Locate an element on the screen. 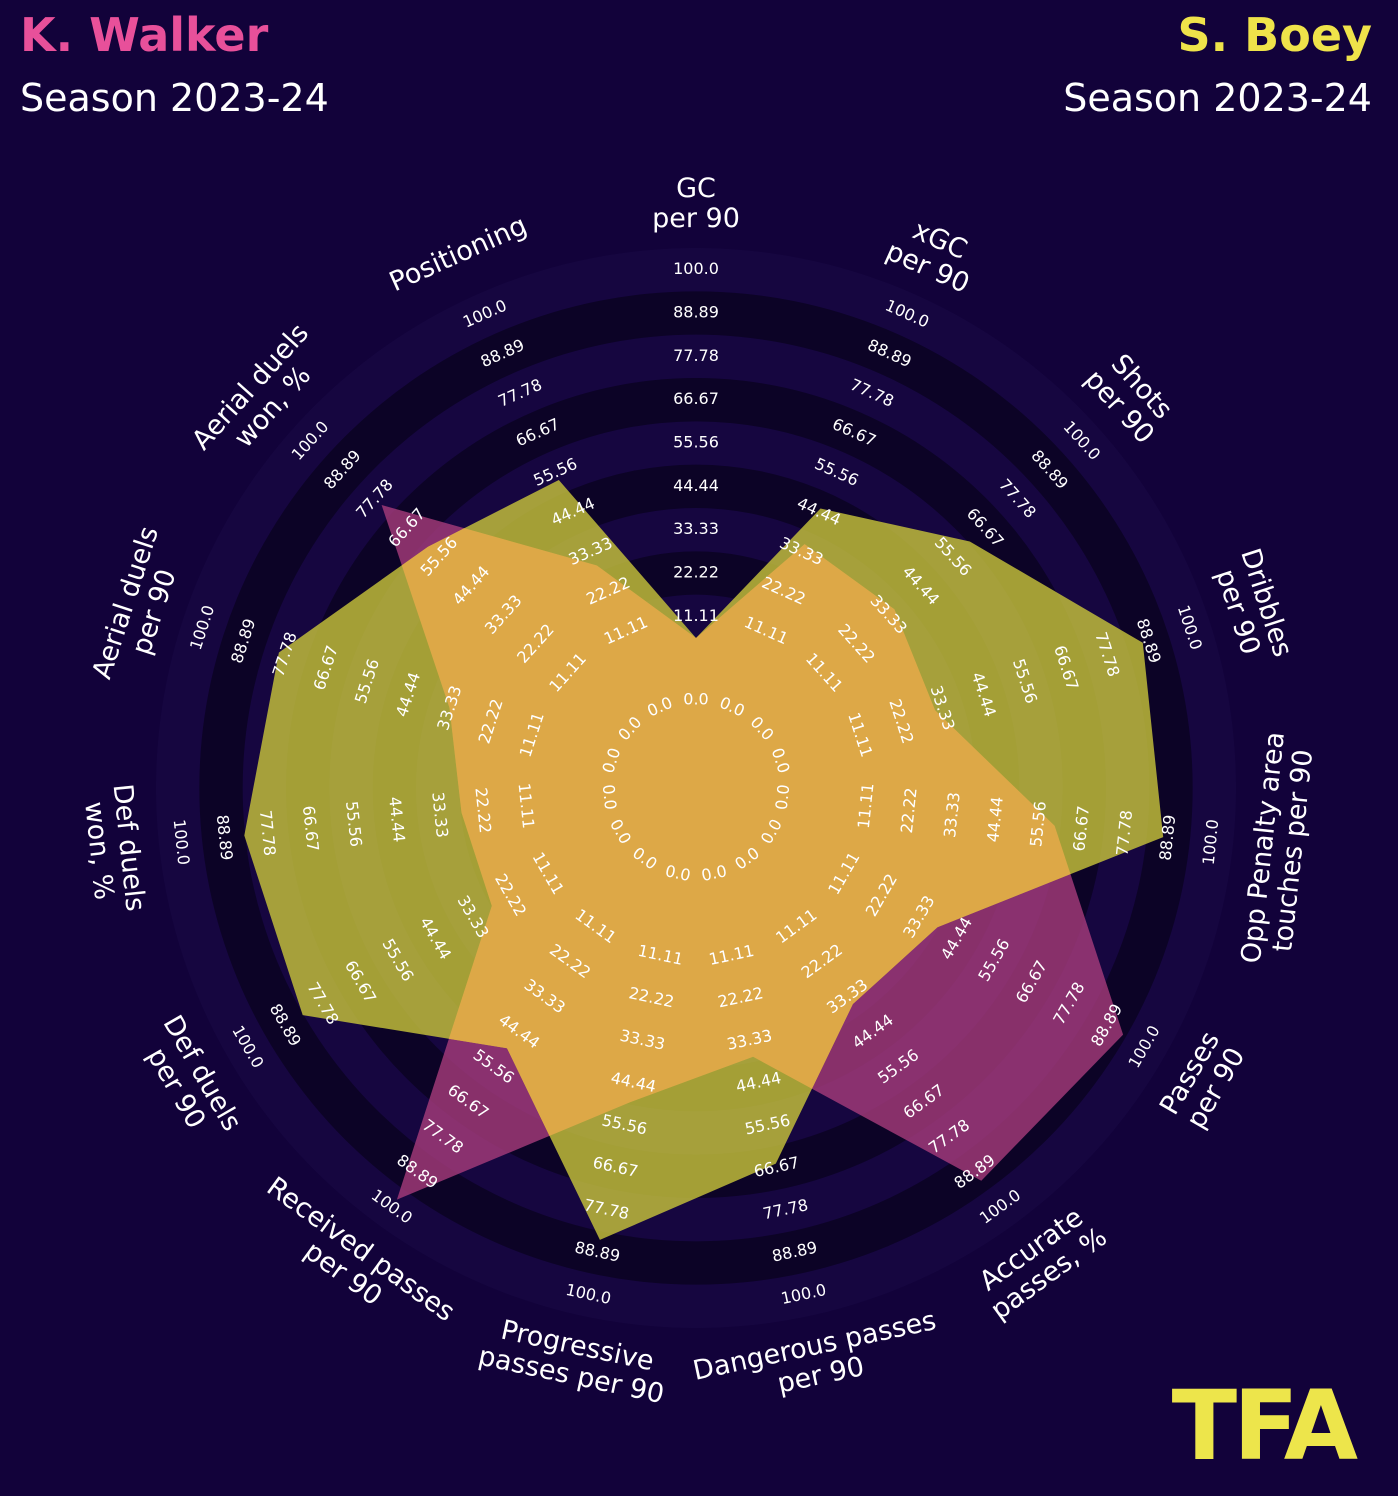 The height and width of the screenshot is (1496, 1398). tfa-logo: TFA is located at coordinates (1264, 1426).